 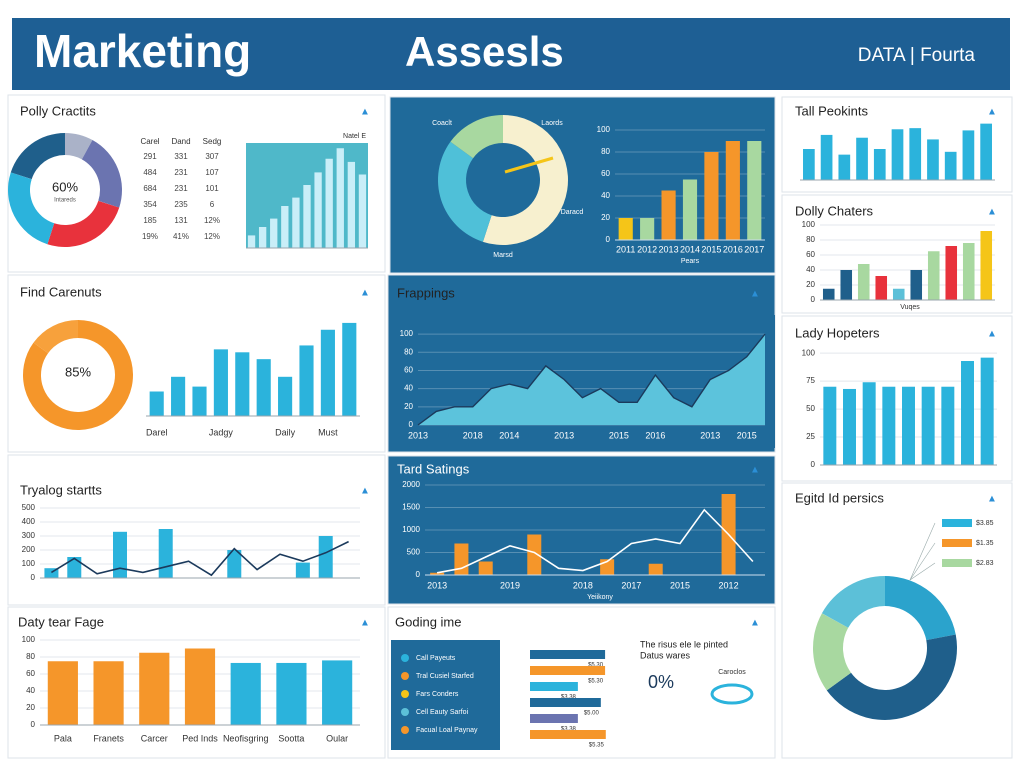 I want to click on gauge-icon, so click(x=732, y=694).